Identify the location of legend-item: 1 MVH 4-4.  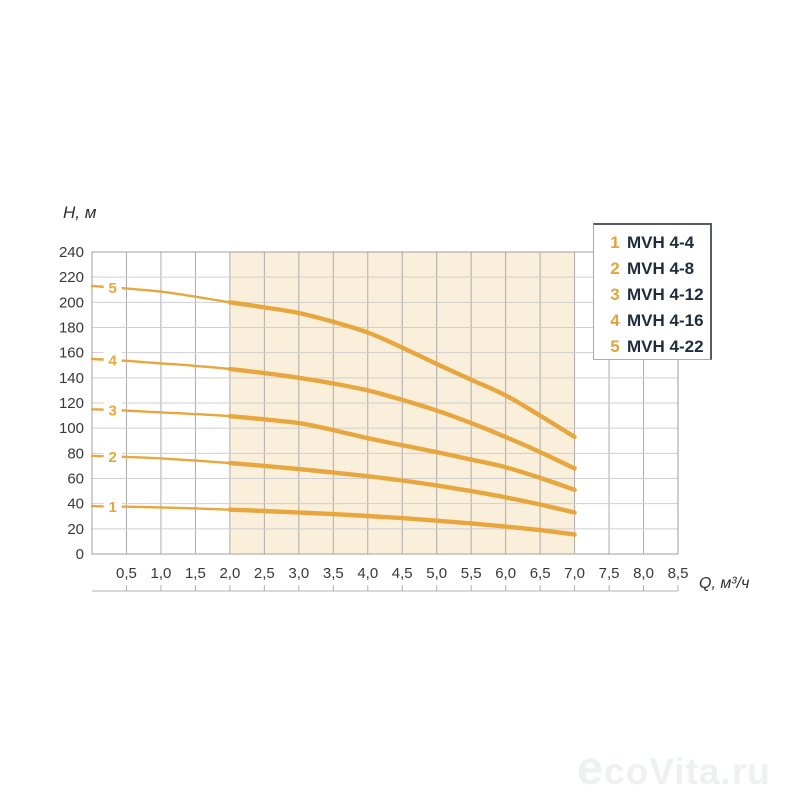
(659, 243).